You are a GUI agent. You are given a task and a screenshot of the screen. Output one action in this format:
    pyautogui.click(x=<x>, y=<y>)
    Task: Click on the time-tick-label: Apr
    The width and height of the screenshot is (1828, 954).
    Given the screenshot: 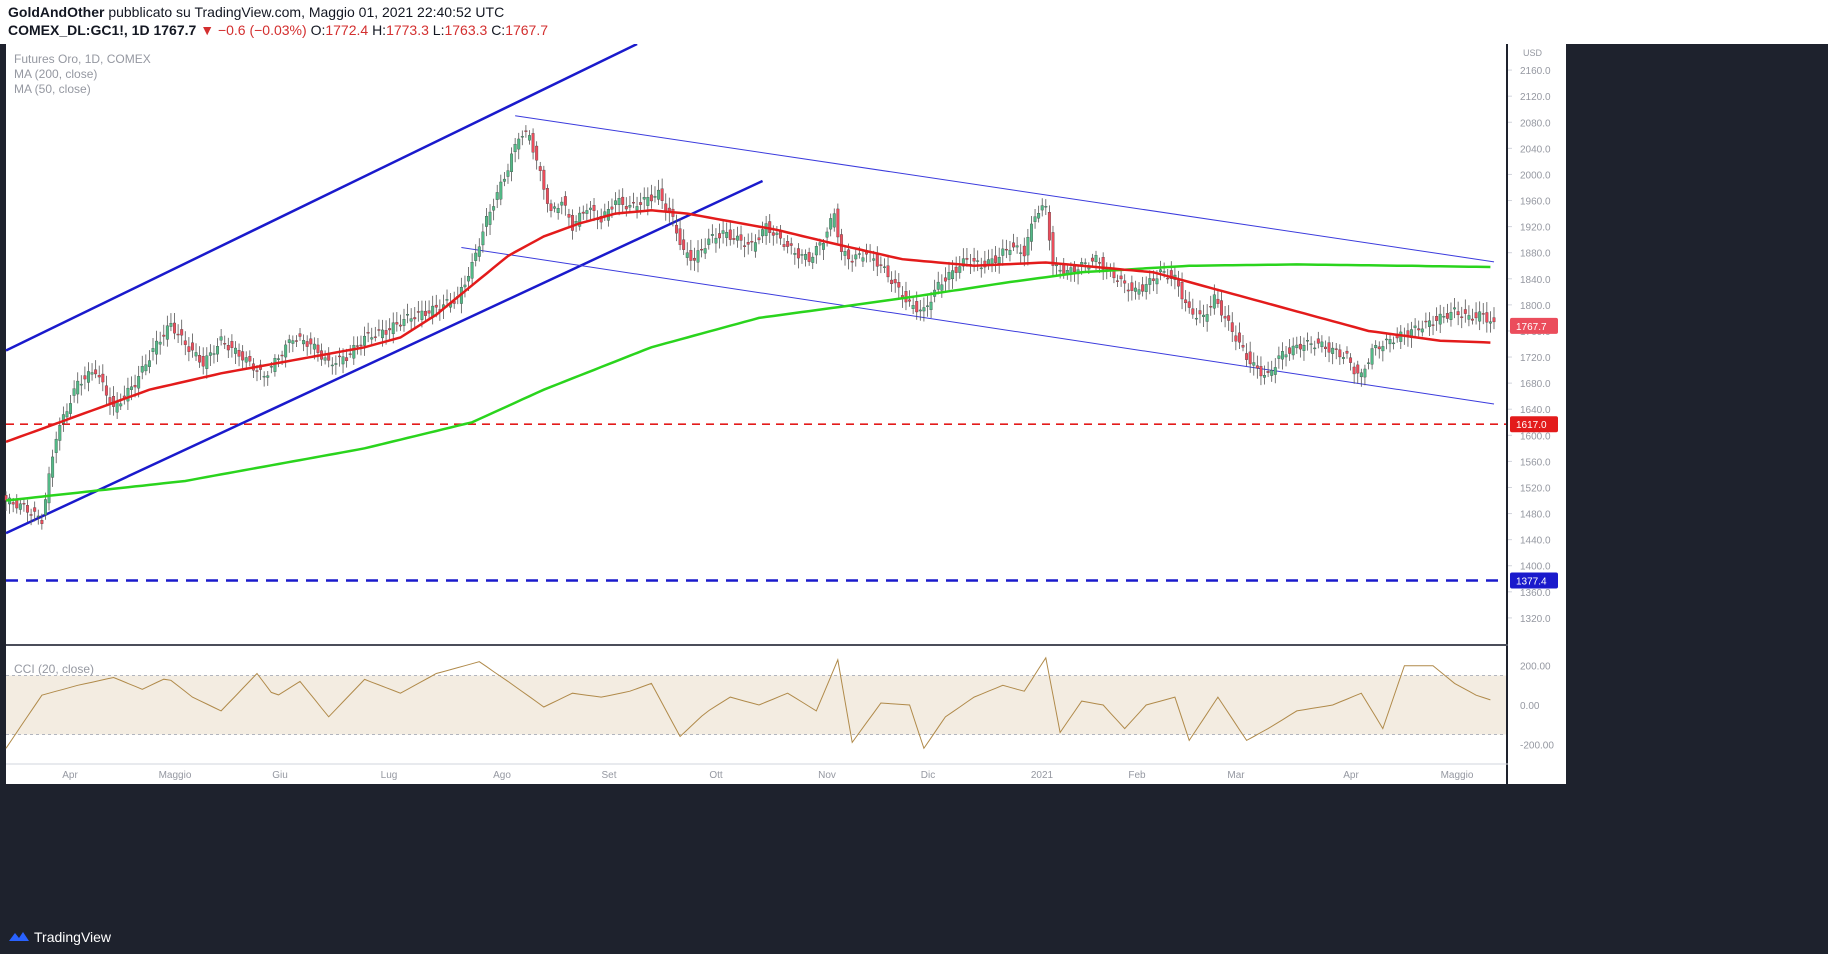 What is the action you would take?
    pyautogui.click(x=1351, y=775)
    